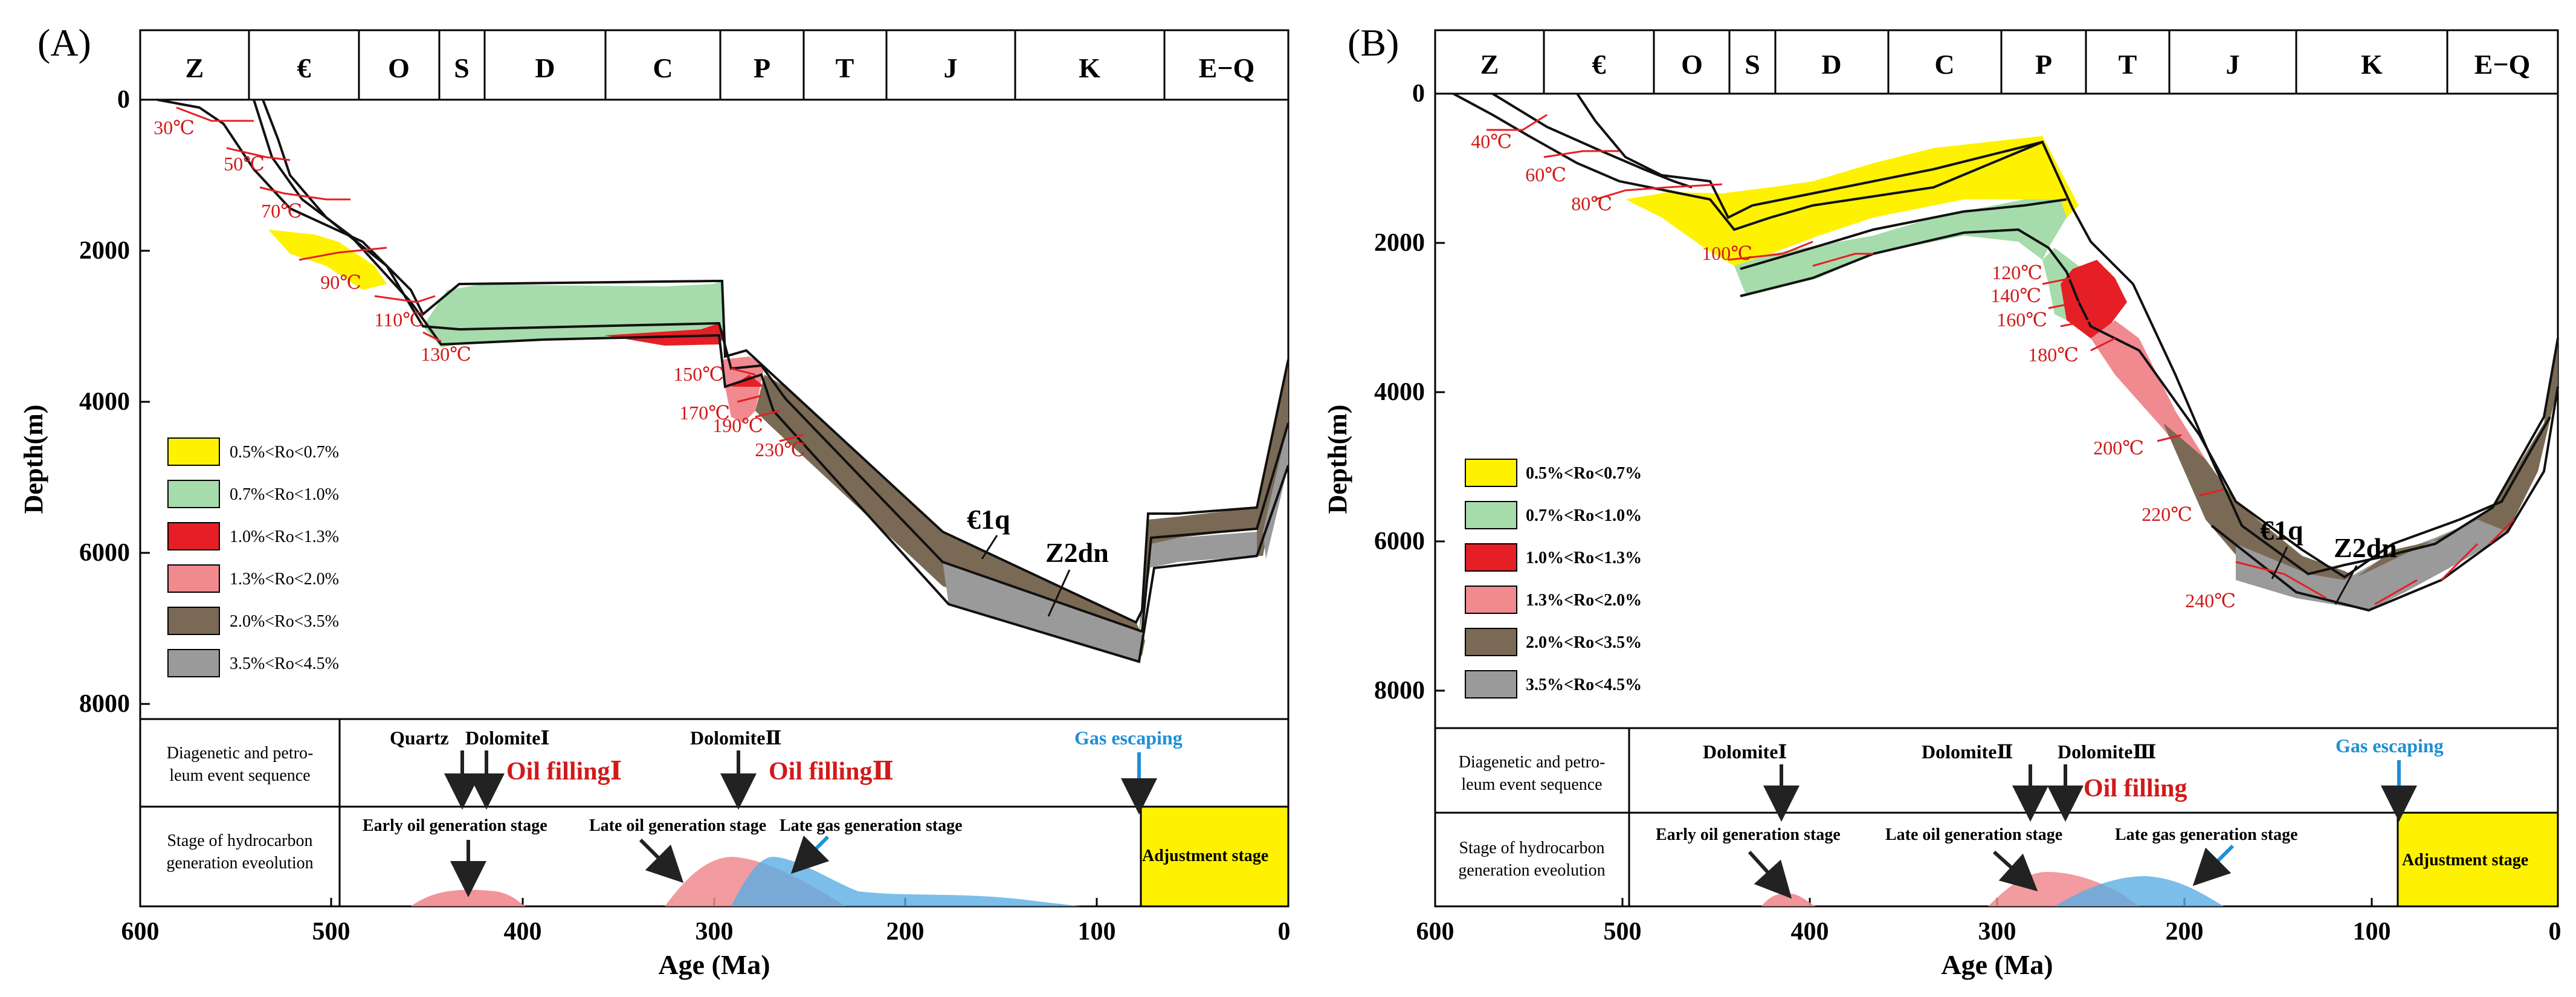 Image resolution: width=2576 pixels, height=997 pixels. I want to click on temp-label: 60℃, so click(1546, 175).